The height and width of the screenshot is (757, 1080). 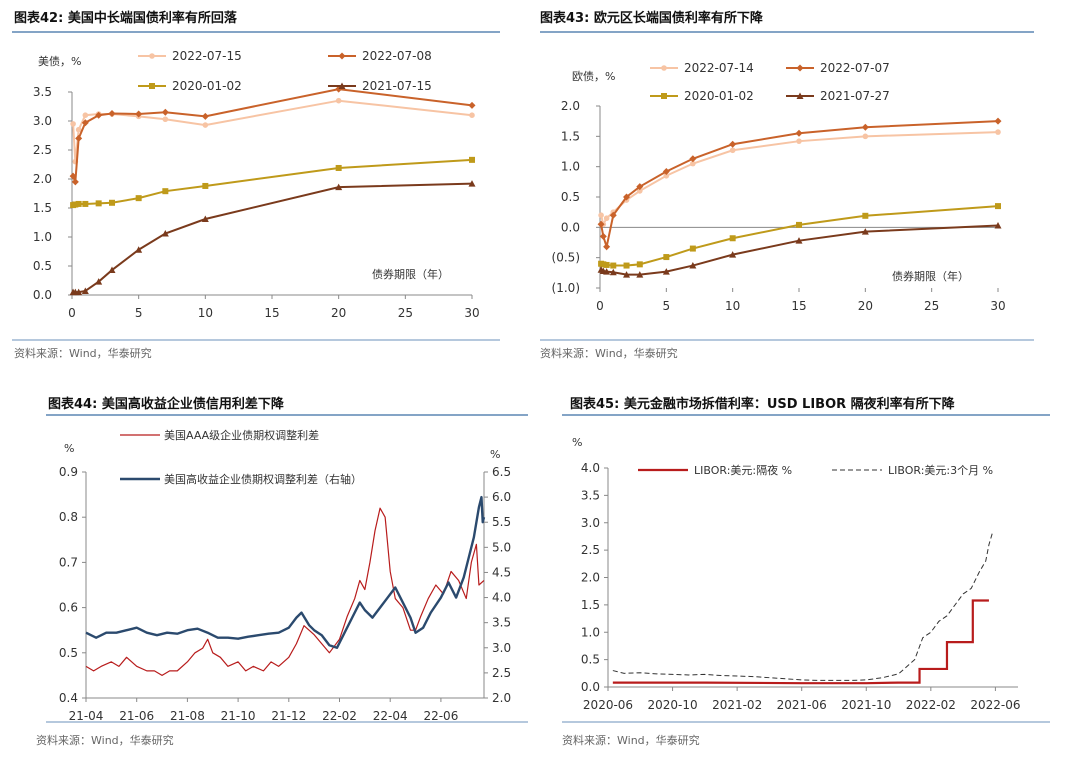 I want to click on chart-43-source: 资料来源：Wind，华泰研究, so click(x=609, y=353).